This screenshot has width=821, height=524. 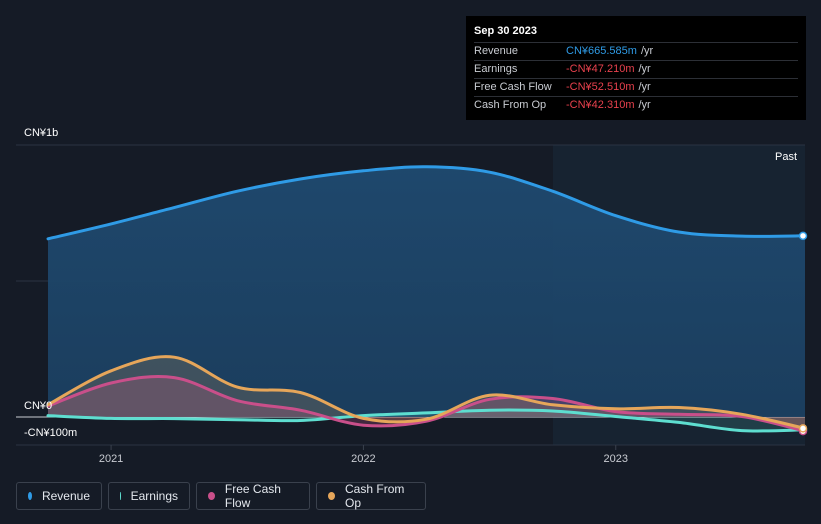 I want to click on series-line-earnings, so click(x=426, y=420).